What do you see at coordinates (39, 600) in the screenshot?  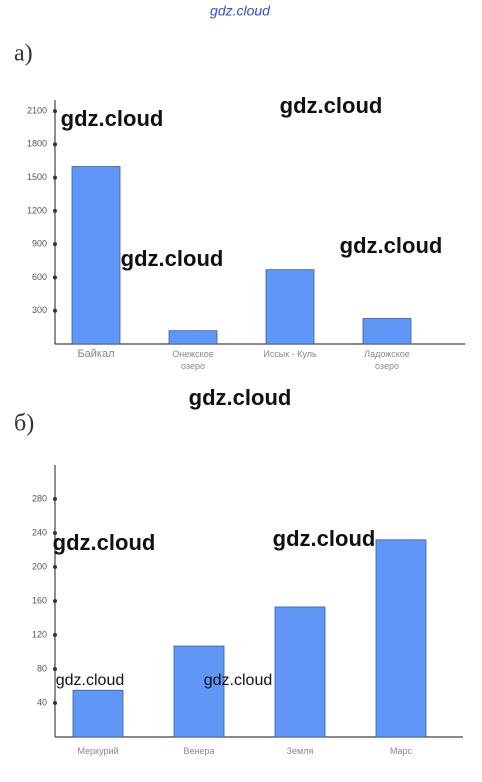 I see `y-tick-label: 160` at bounding box center [39, 600].